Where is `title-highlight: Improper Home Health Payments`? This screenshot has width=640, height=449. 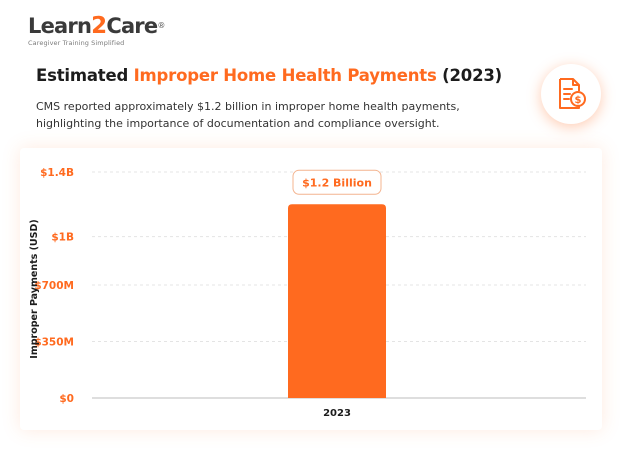 title-highlight: Improper Home Health Payments is located at coordinates (285, 75).